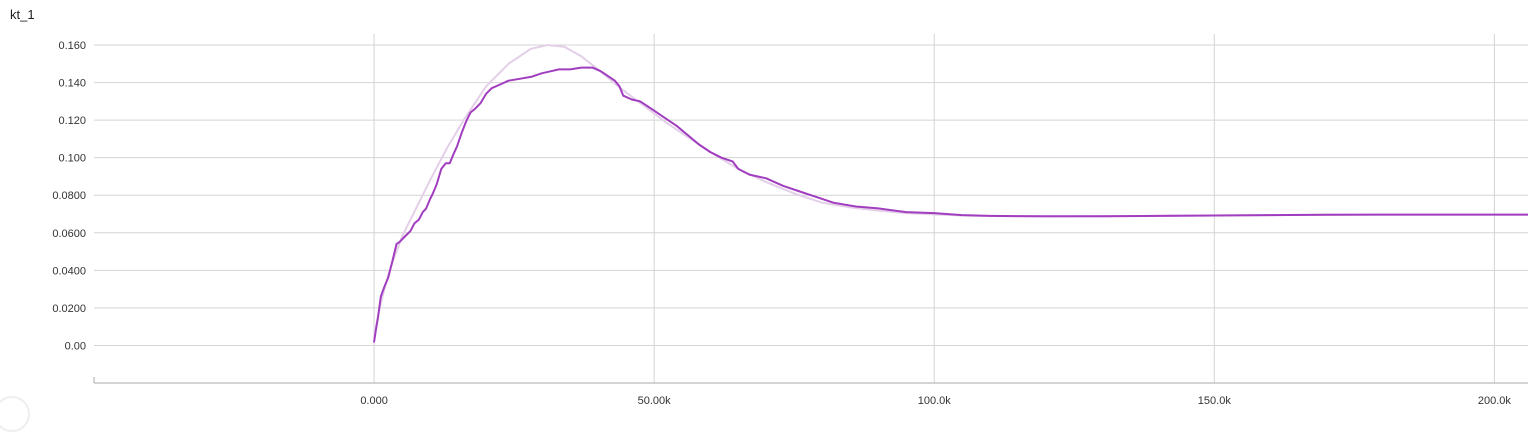 This screenshot has width=1528, height=432. Describe the element at coordinates (72, 159) in the screenshot. I see `y-tick-label: 0.100` at that location.